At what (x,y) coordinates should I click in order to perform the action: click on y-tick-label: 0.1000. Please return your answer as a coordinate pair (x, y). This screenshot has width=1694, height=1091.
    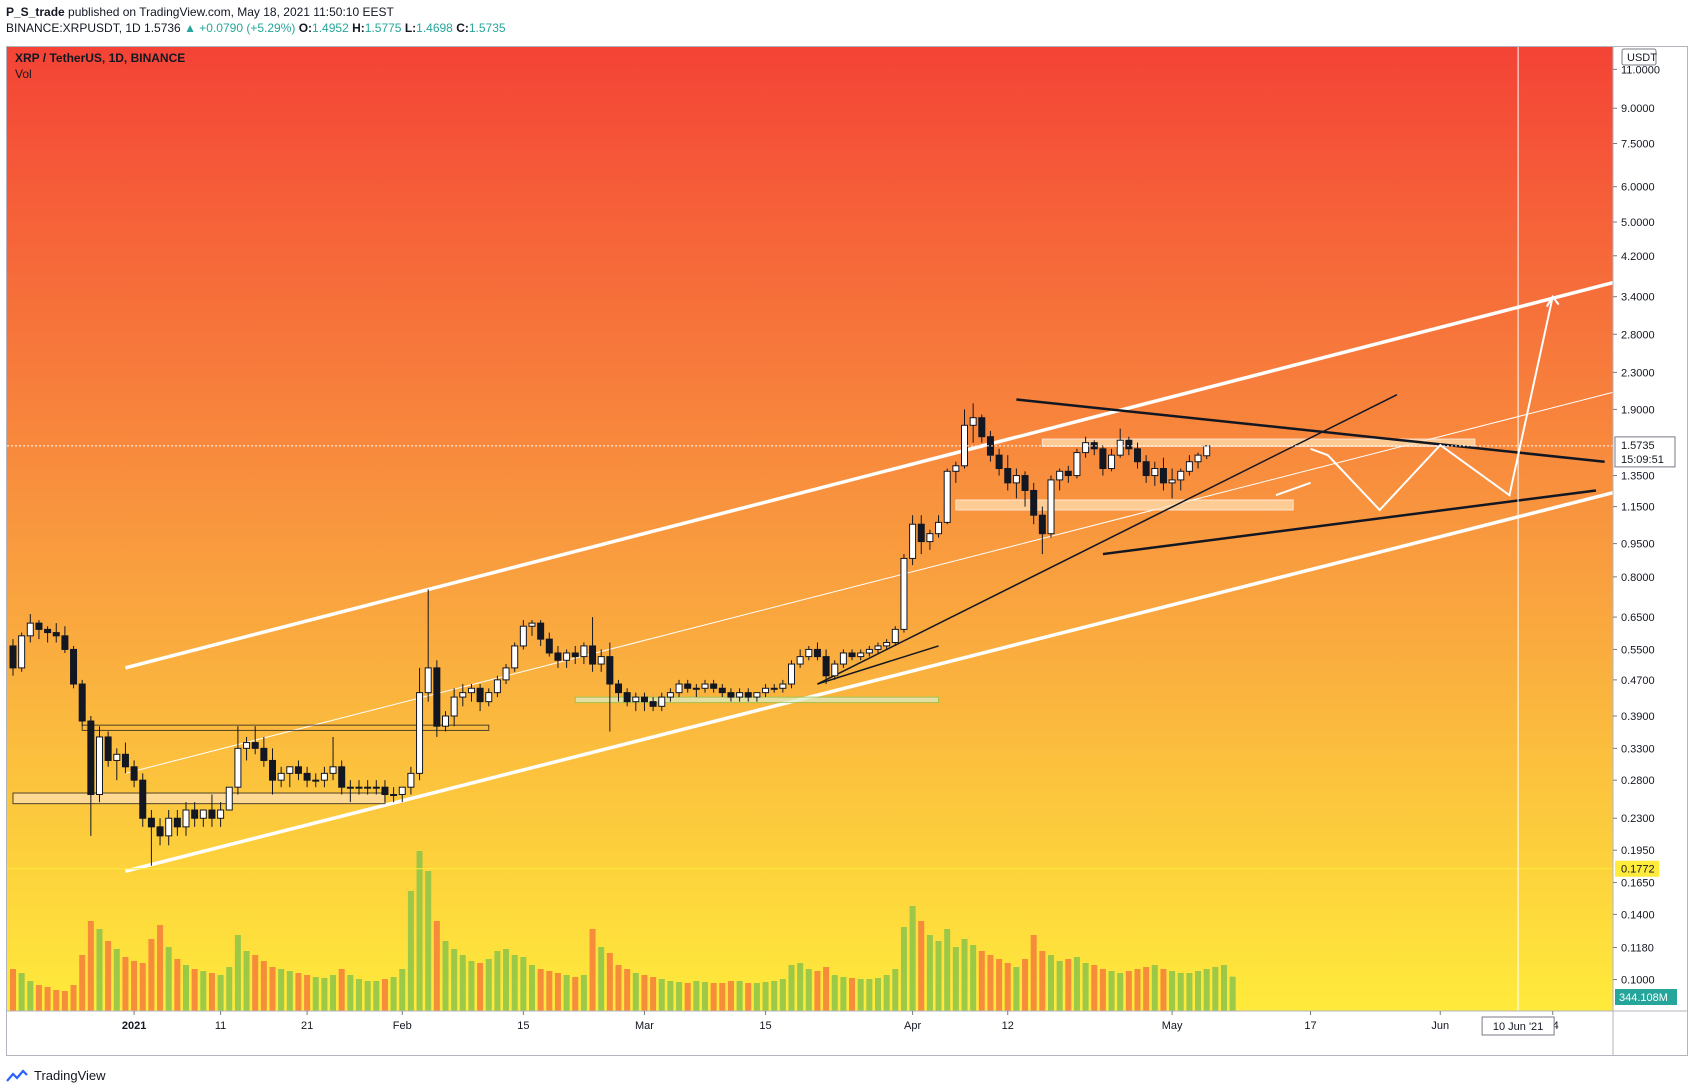
    Looking at the image, I should click on (1638, 981).